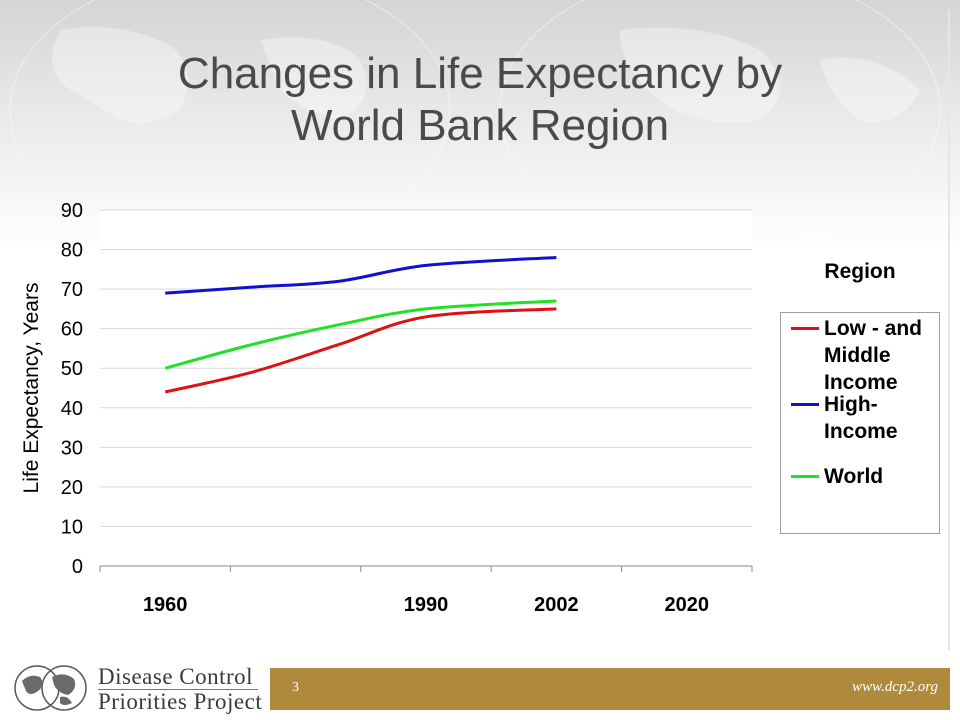 The image size is (960, 720). Describe the element at coordinates (178, 689) in the screenshot. I see `logo-divider` at that location.